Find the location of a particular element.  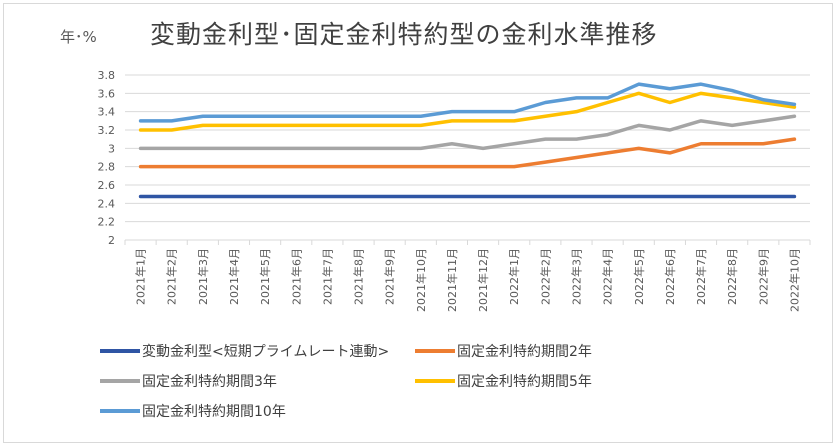

y-tick-label: 2.4 is located at coordinates (107, 203).